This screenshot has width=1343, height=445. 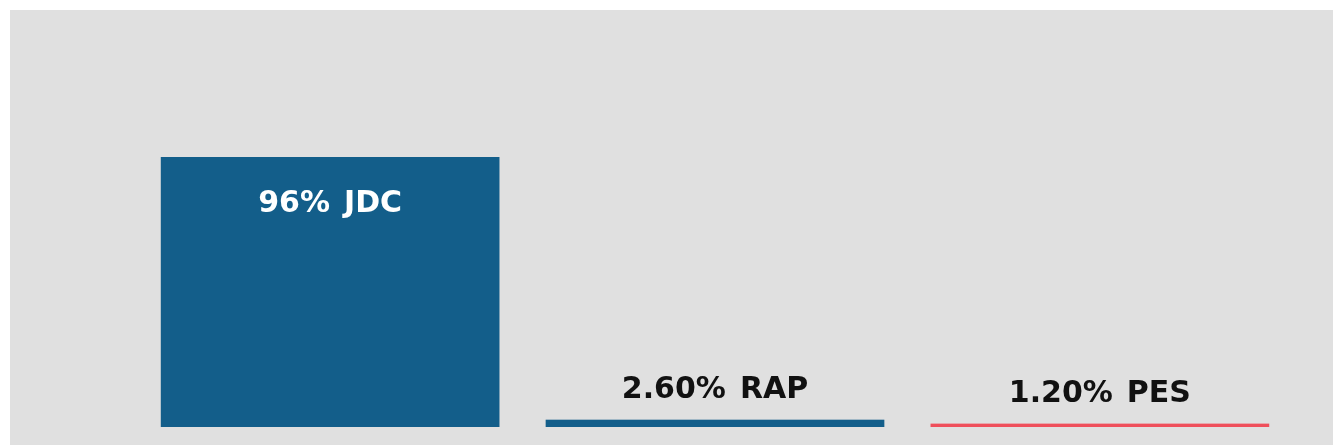 I want to click on x-tick-label: RAP, so click(x=774, y=387).